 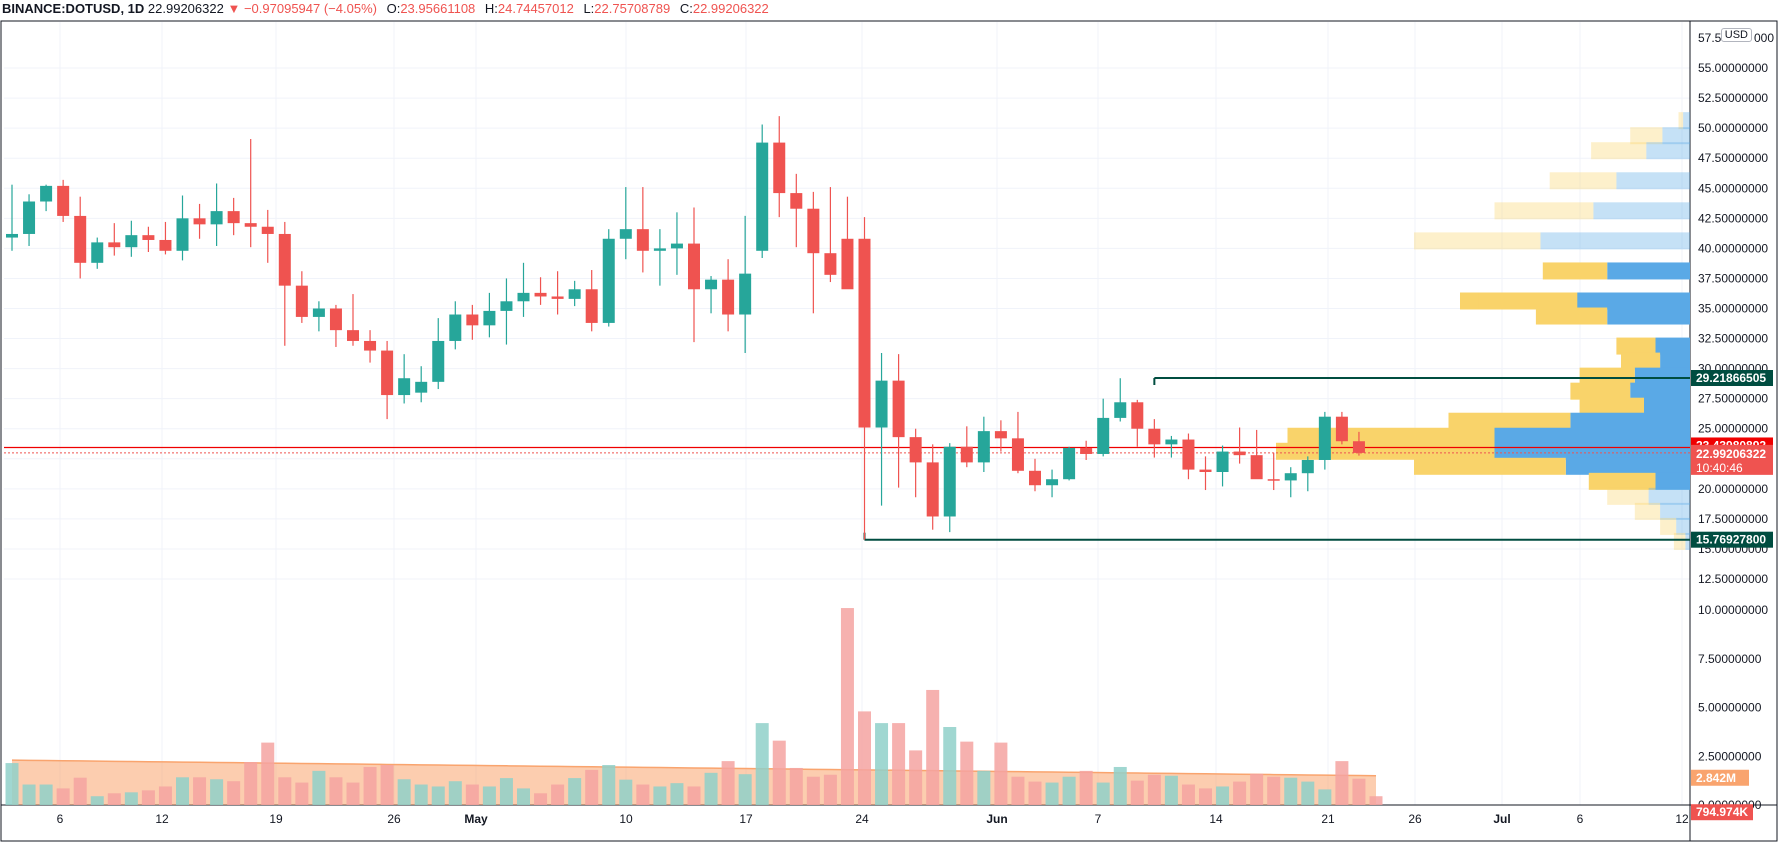 What do you see at coordinates (60, 819) in the screenshot?
I see `time-axis-label: 6` at bounding box center [60, 819].